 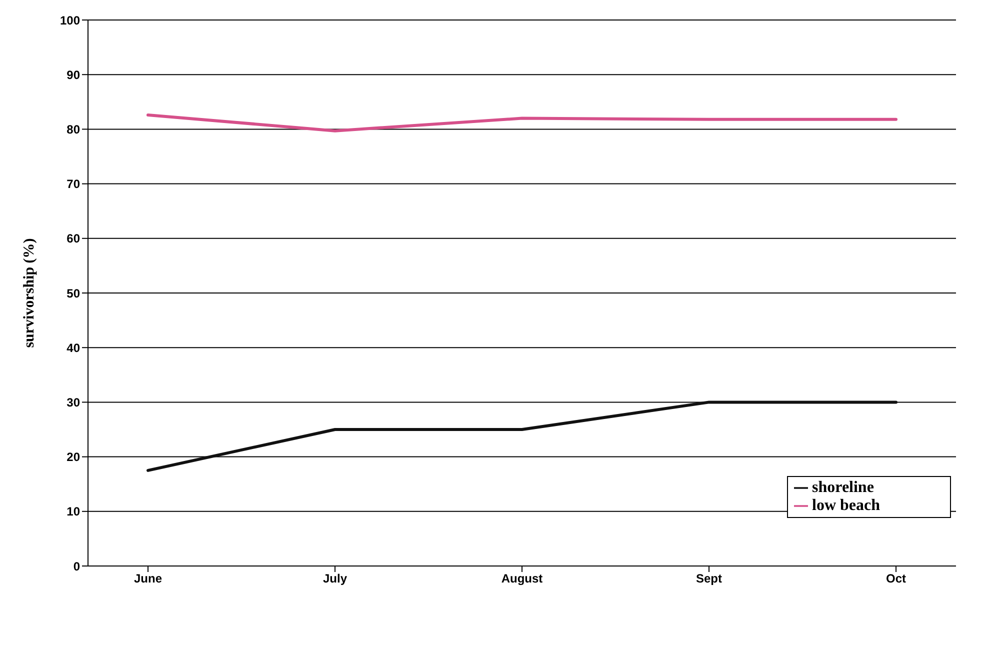 I want to click on x-tick-label: Sept, so click(x=709, y=579).